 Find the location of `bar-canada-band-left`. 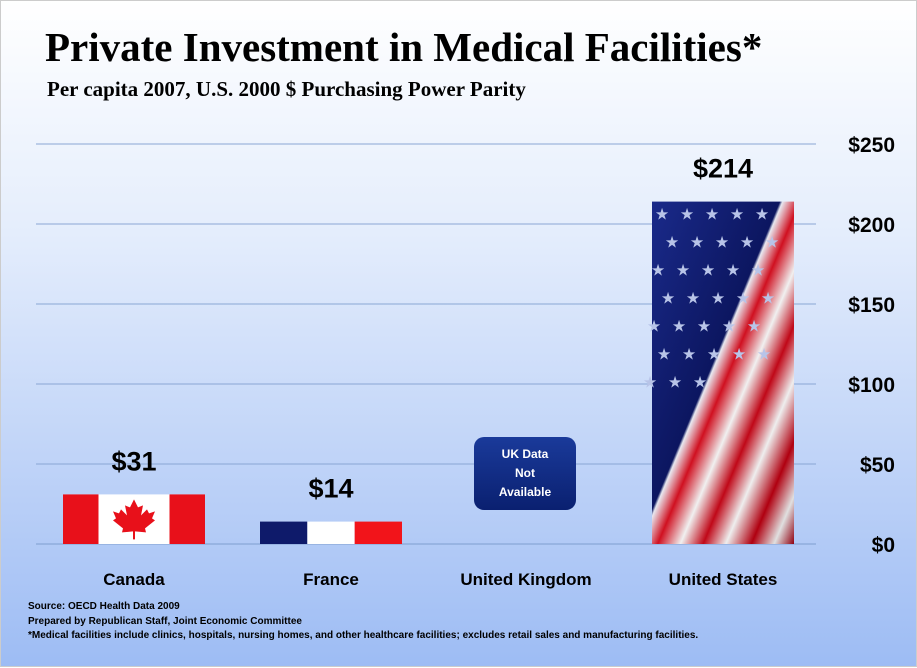

bar-canada-band-left is located at coordinates (81, 519).